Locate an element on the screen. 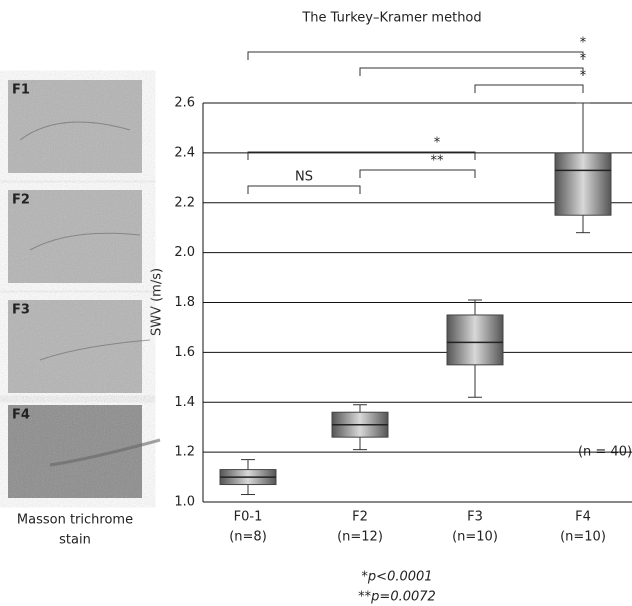 The height and width of the screenshot is (606, 632). y-tick-label: 2.4 is located at coordinates (184, 152).